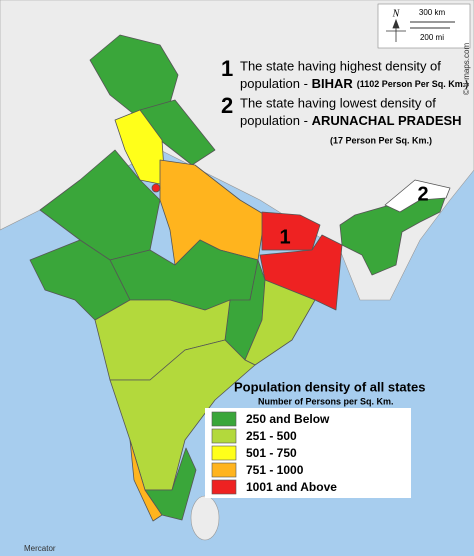  What do you see at coordinates (424, 26) in the screenshot?
I see `scale-box: N 300 km 200 mi` at bounding box center [424, 26].